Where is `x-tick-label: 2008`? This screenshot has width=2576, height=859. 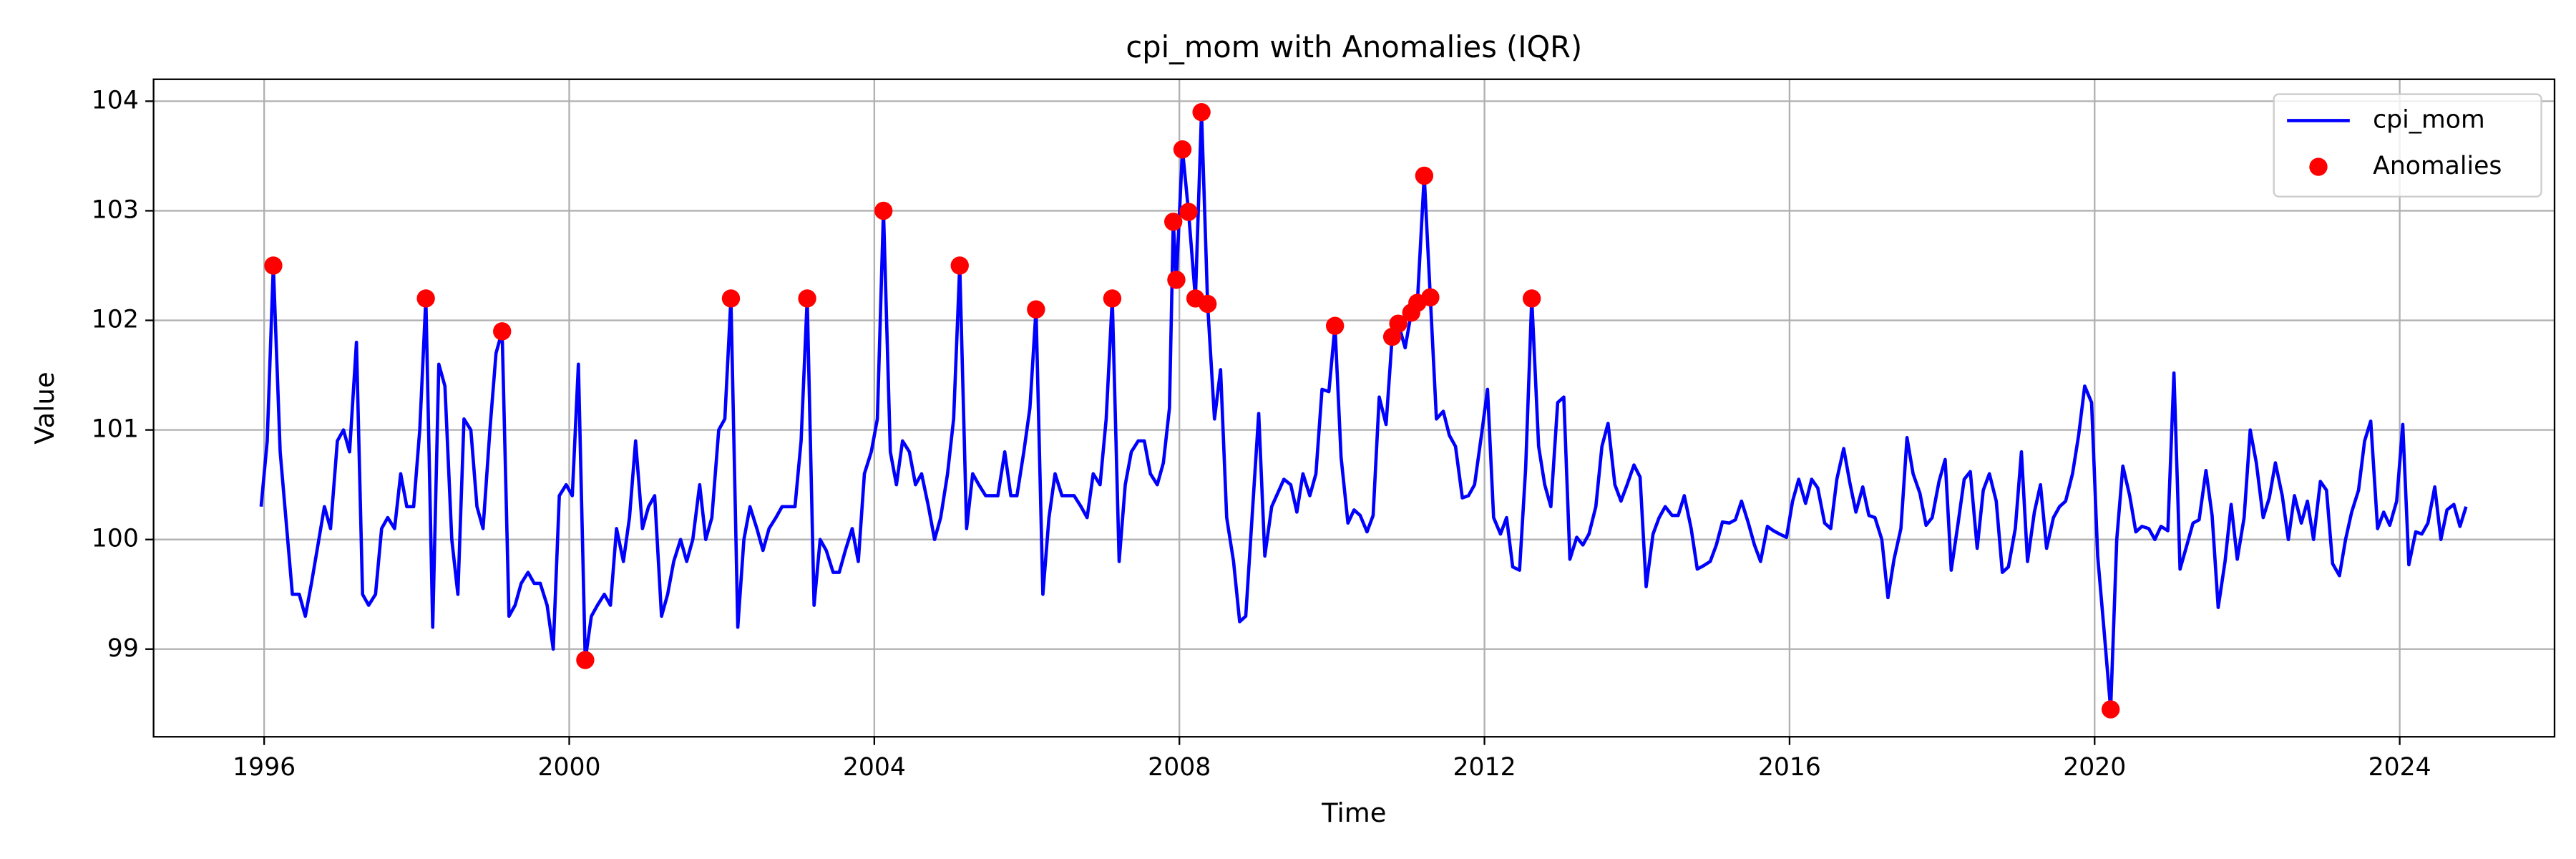 x-tick-label: 2008 is located at coordinates (1179, 767).